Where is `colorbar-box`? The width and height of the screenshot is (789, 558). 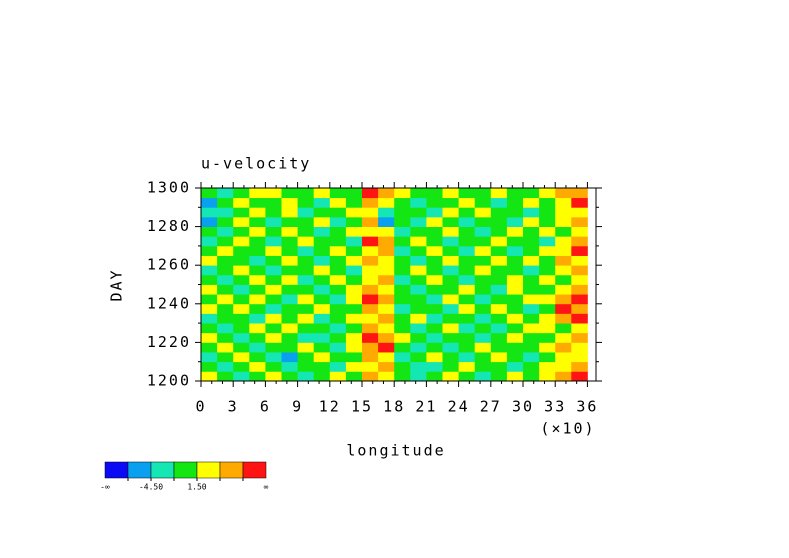
colorbar-box is located at coordinates (139, 470).